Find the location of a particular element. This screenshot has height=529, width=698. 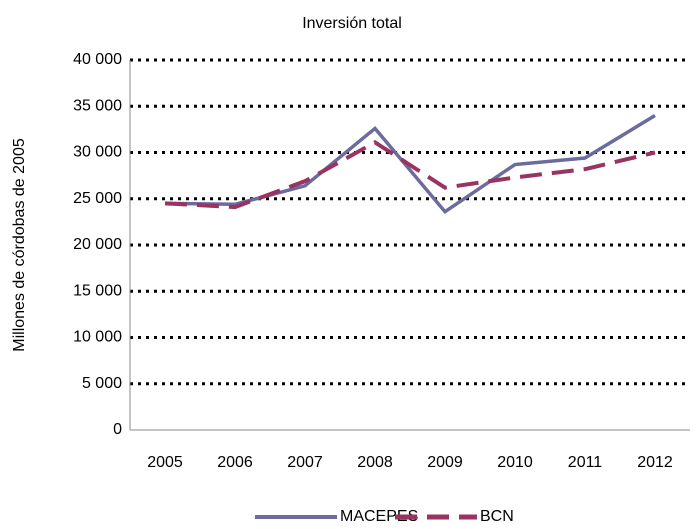

y-tick-label: 15 000 is located at coordinates (97, 290).